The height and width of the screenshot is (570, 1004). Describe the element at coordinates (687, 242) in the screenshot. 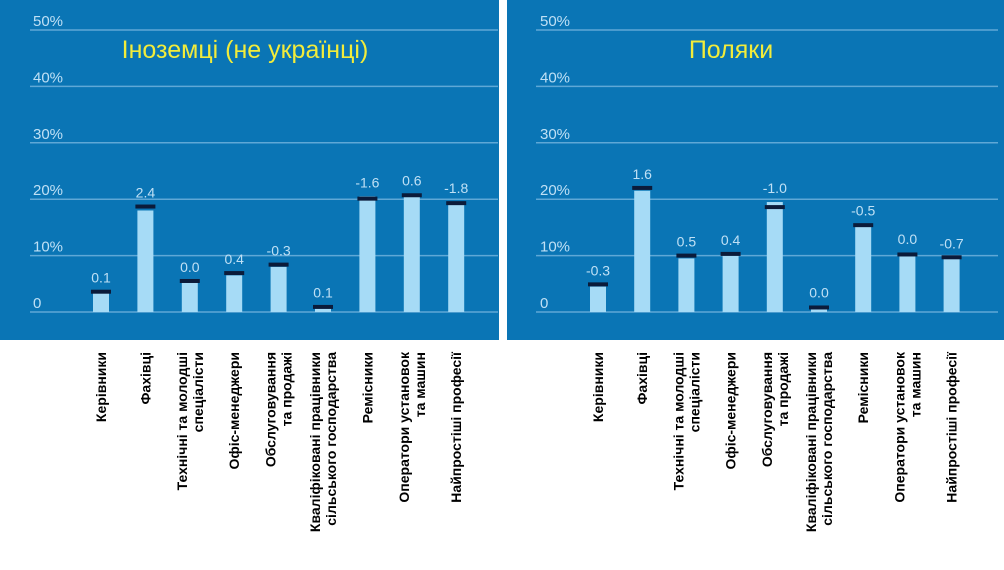

I see `data-label: 0.5` at that location.